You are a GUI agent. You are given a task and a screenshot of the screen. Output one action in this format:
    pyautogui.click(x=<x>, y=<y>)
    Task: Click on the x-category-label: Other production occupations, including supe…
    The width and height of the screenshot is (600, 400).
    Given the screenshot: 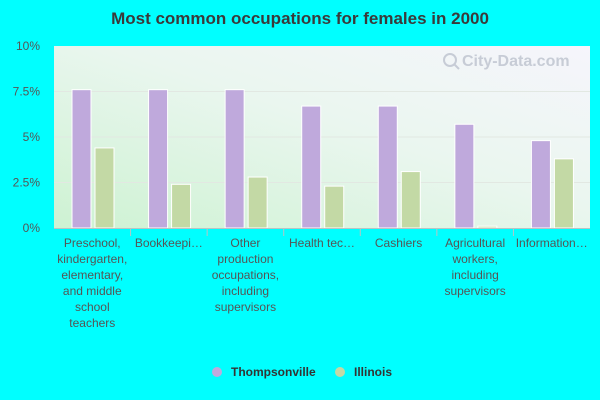 What is the action you would take?
    pyautogui.click(x=245, y=275)
    